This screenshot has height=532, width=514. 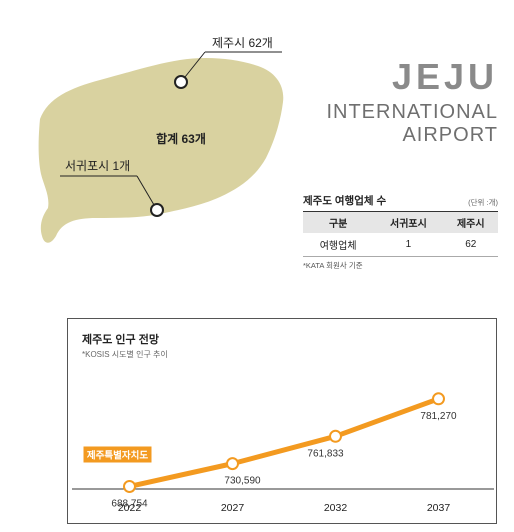 What do you see at coordinates (333, 265) in the screenshot?
I see `agency-table-note: *KATA 회원사 기준` at bounding box center [333, 265].